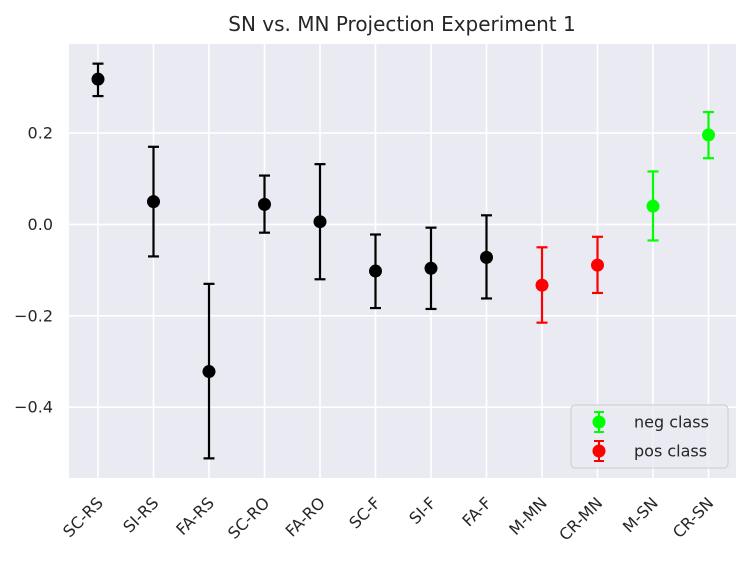 The image size is (751, 568). What do you see at coordinates (195, 516) in the screenshot?
I see `x-tick-label: FA-RS` at bounding box center [195, 516].